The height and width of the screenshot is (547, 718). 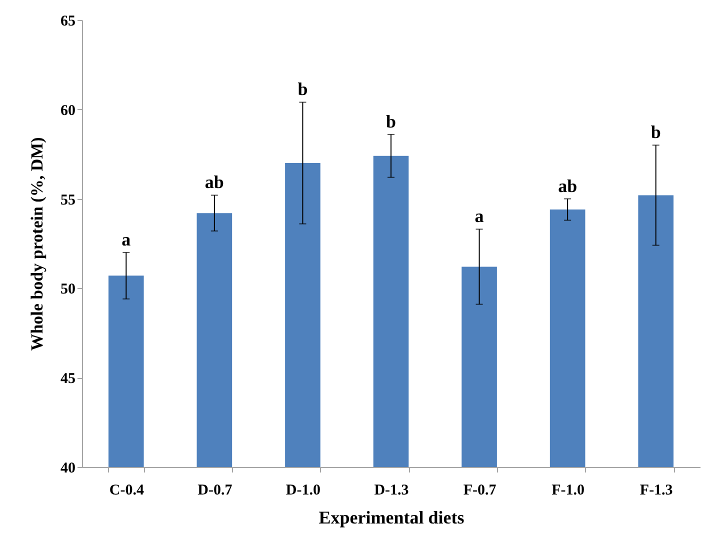 What do you see at coordinates (126, 490) in the screenshot?
I see `x-tick-label: C-0.4` at bounding box center [126, 490].